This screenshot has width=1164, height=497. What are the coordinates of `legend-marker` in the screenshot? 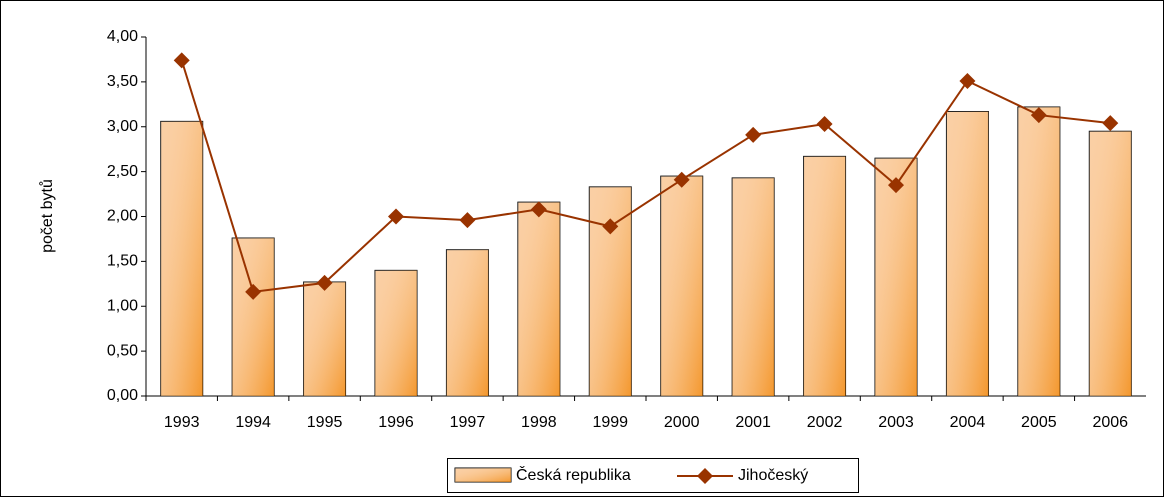 It's located at (705, 476).